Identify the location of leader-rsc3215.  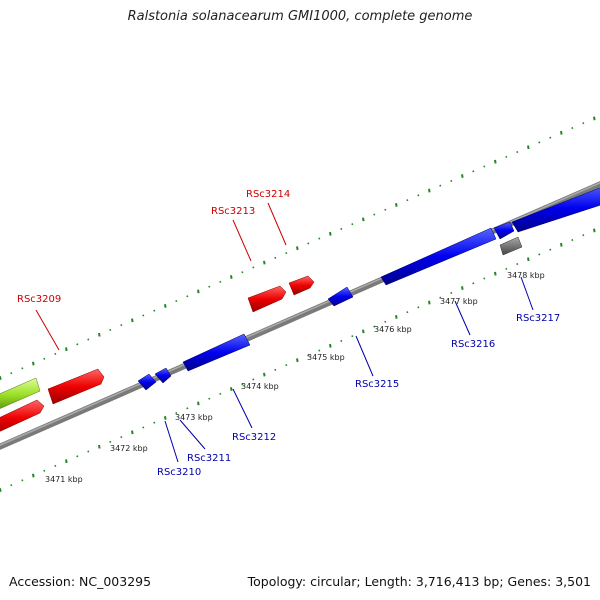
(364, 356).